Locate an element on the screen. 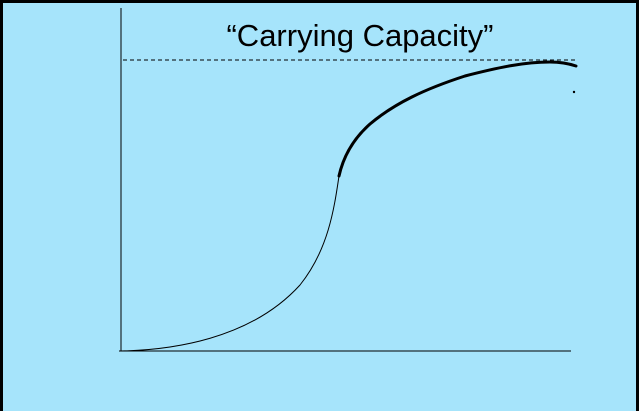 The height and width of the screenshot is (411, 639). growth-curve-lower is located at coordinates (230, 263).